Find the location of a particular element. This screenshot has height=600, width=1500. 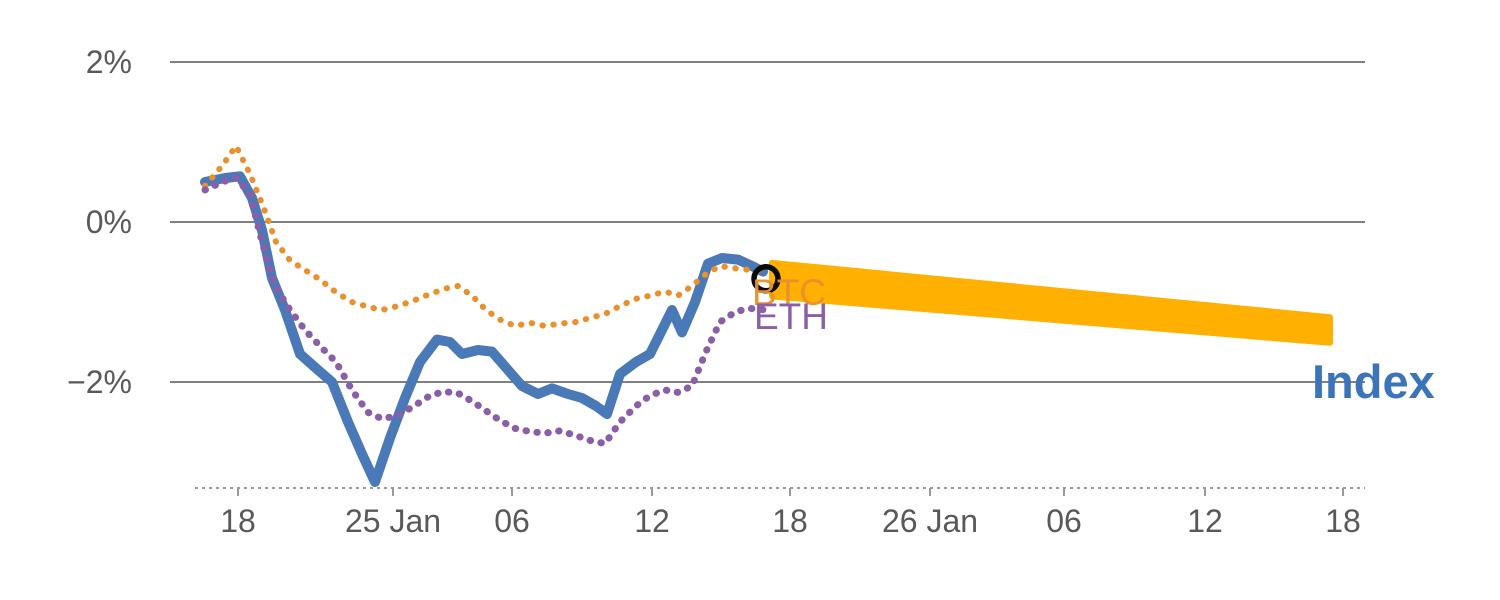

x-tick-label: 25 Jan is located at coordinates (393, 521).